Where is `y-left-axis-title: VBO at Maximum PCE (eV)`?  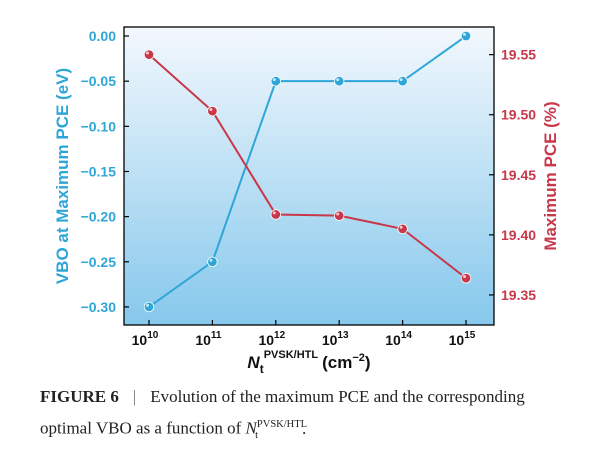
y-left-axis-title: VBO at Maximum PCE (eV) is located at coordinates (62, 176).